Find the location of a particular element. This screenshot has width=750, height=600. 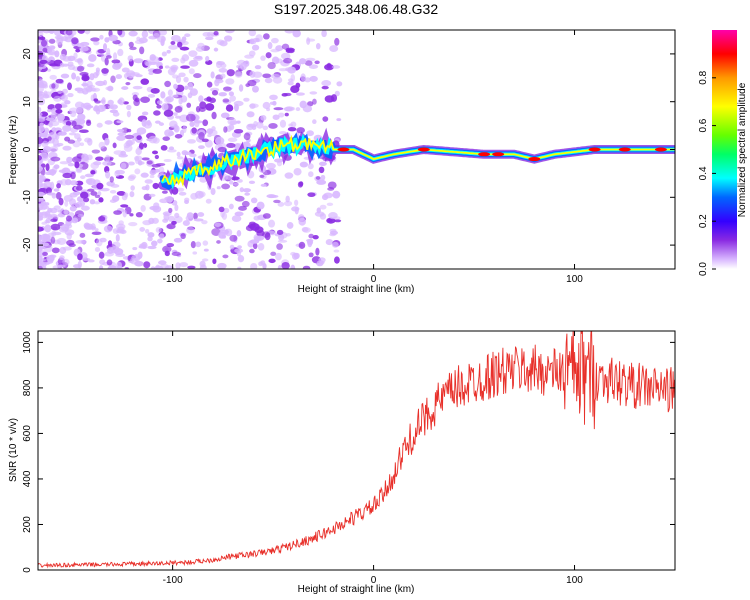

snr-x-tick-label: 100 is located at coordinates (574, 580).